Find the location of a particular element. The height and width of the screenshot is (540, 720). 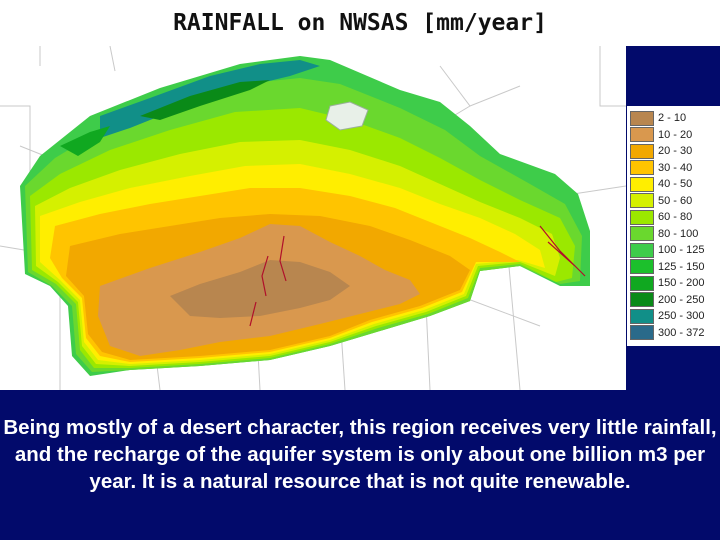

legend-item: 50 - 60 is located at coordinates (673, 201).